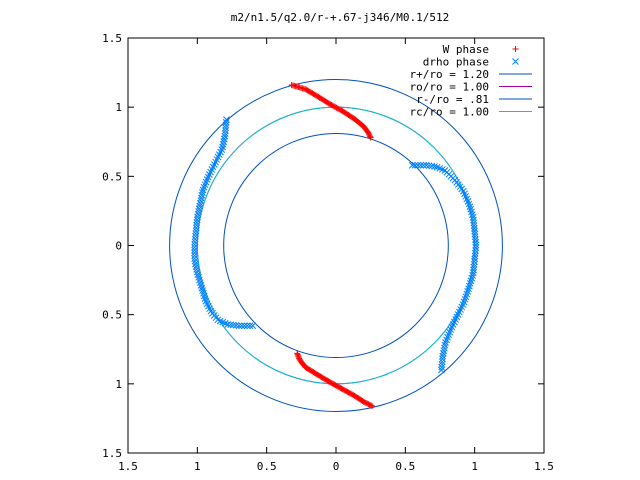 This screenshot has width=640, height=480. I want to click on legend-label: W phase, so click(466, 49).